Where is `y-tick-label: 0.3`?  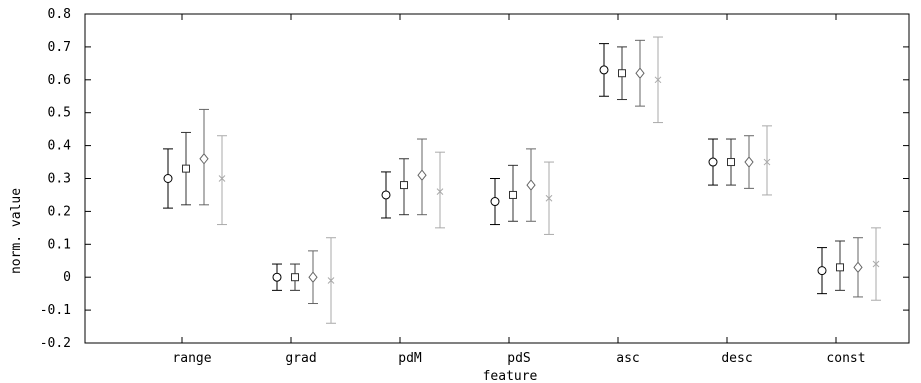 y-tick-label: 0.3 is located at coordinates (59, 179).